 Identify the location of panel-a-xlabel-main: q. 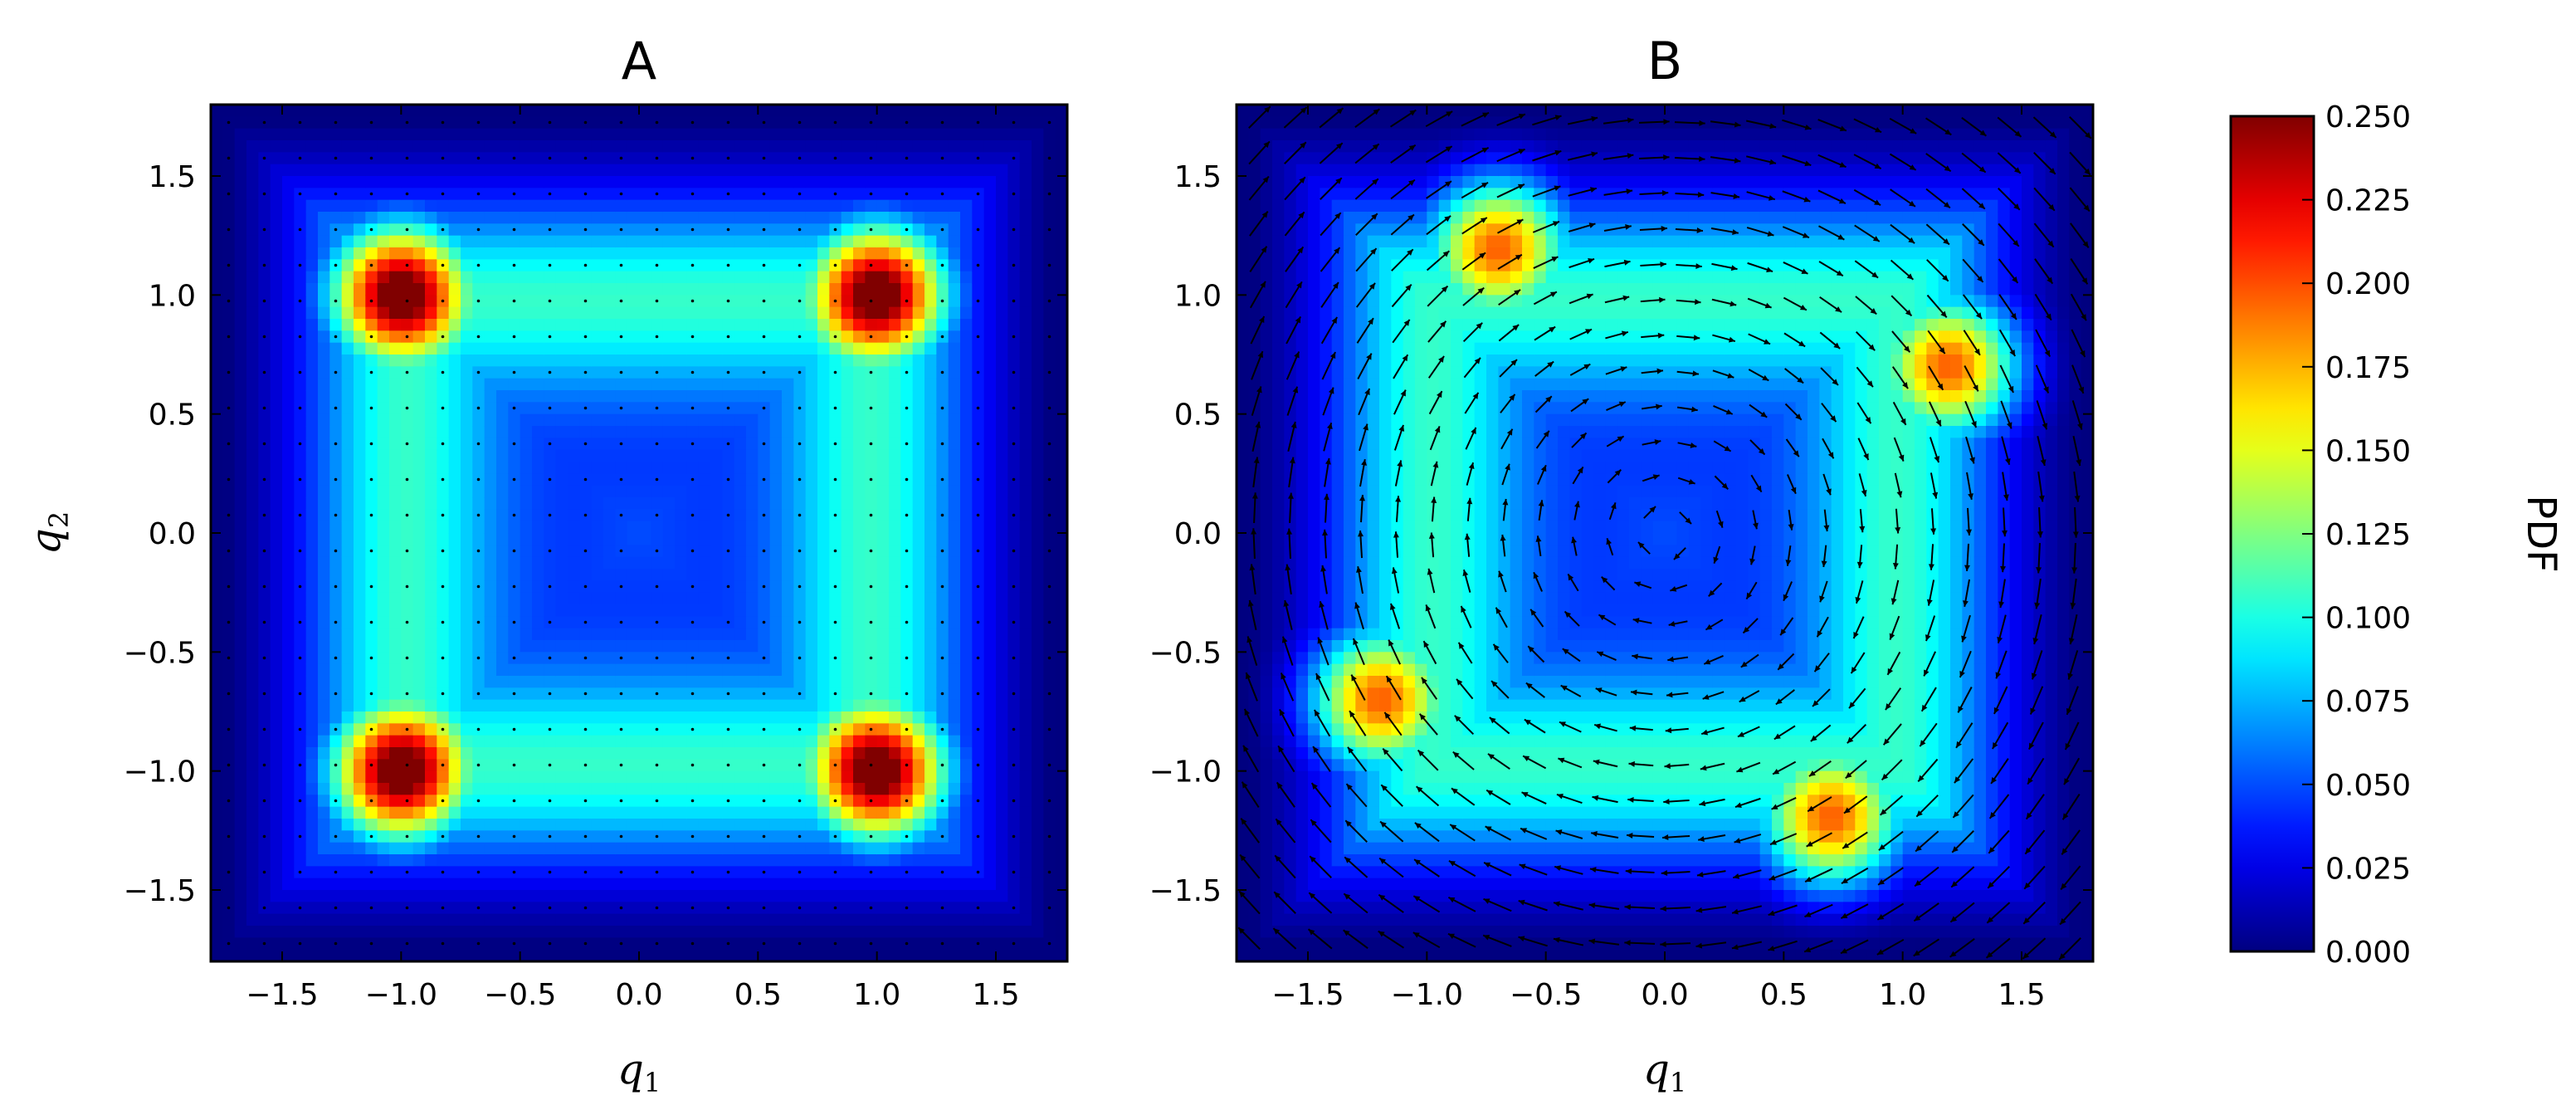
(631, 1069).